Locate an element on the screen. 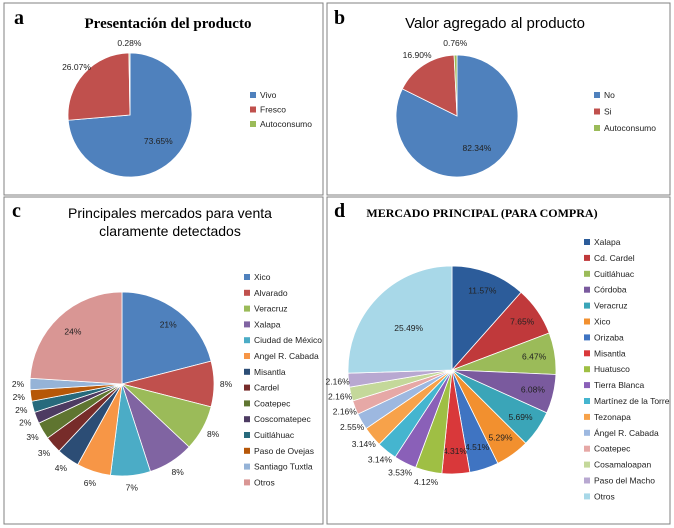 The image size is (674, 528). pie-chart-b: 82.34% 16.90% 0.76% No Si Autoconsumo is located at coordinates (525, 108).